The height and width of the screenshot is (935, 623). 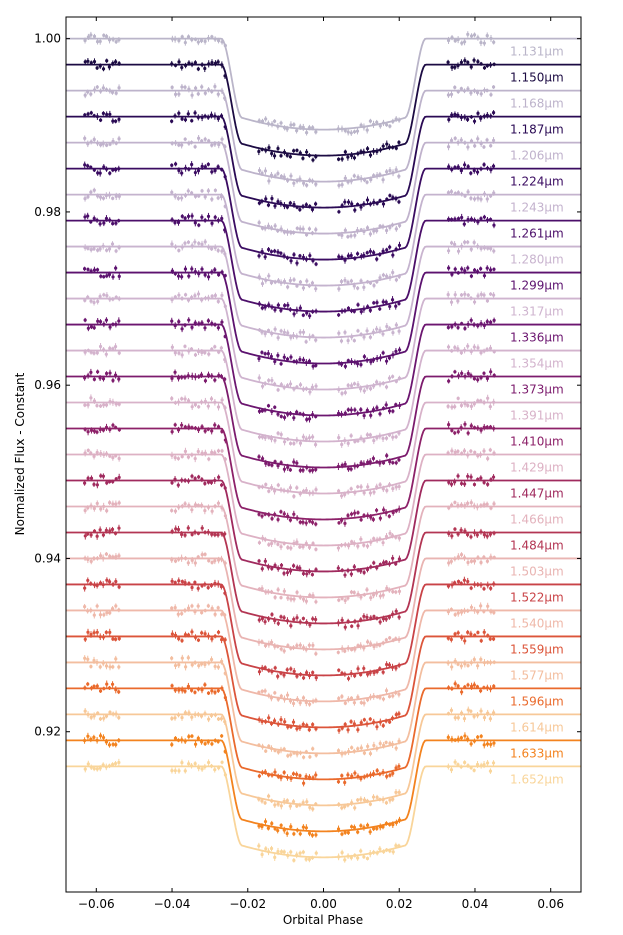 I want to click on series-group, so click(x=323, y=604).